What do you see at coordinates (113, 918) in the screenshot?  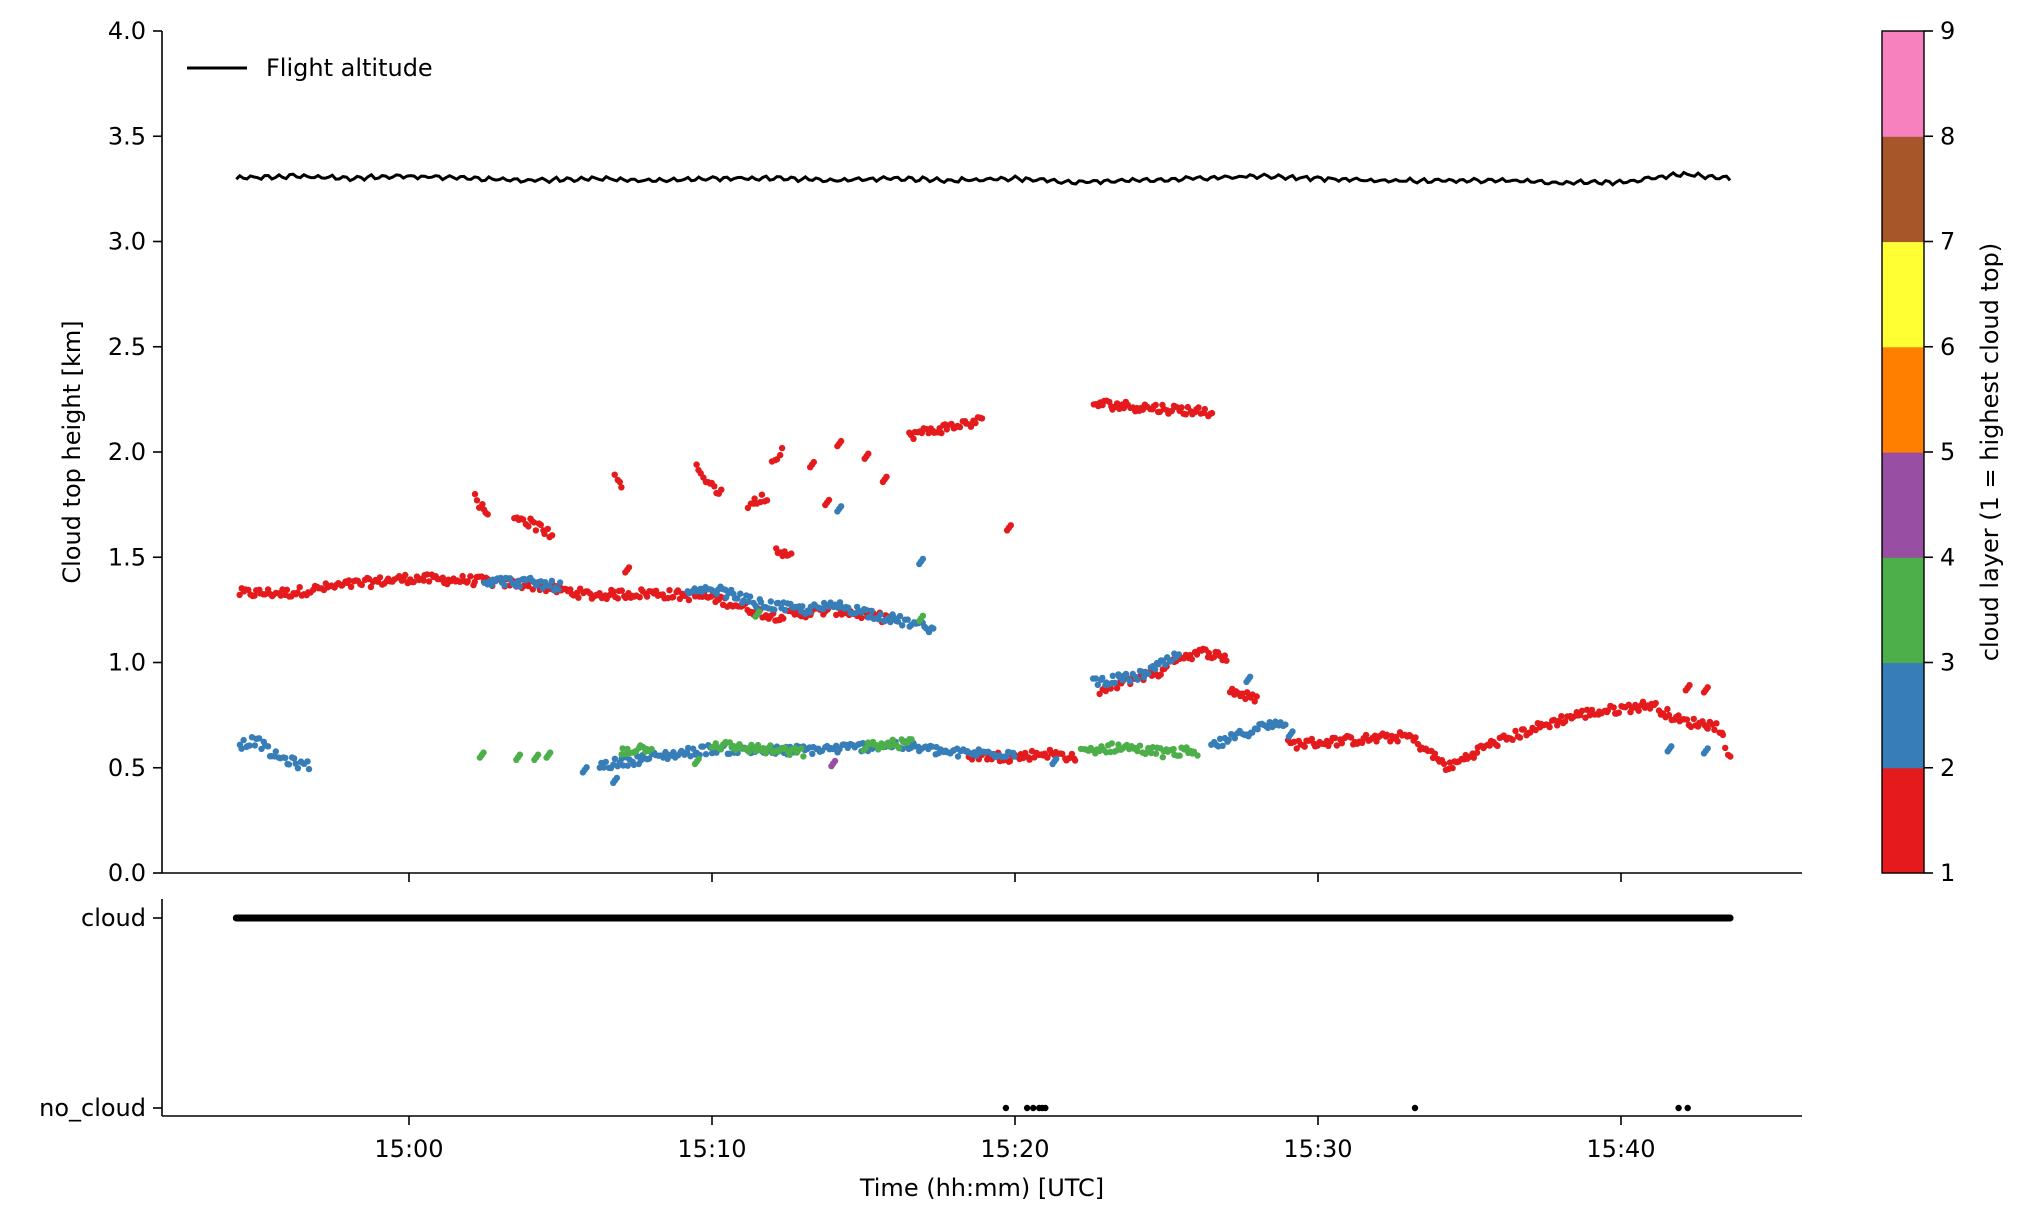 I see `bottom-y-tick-label: cloud` at bounding box center [113, 918].